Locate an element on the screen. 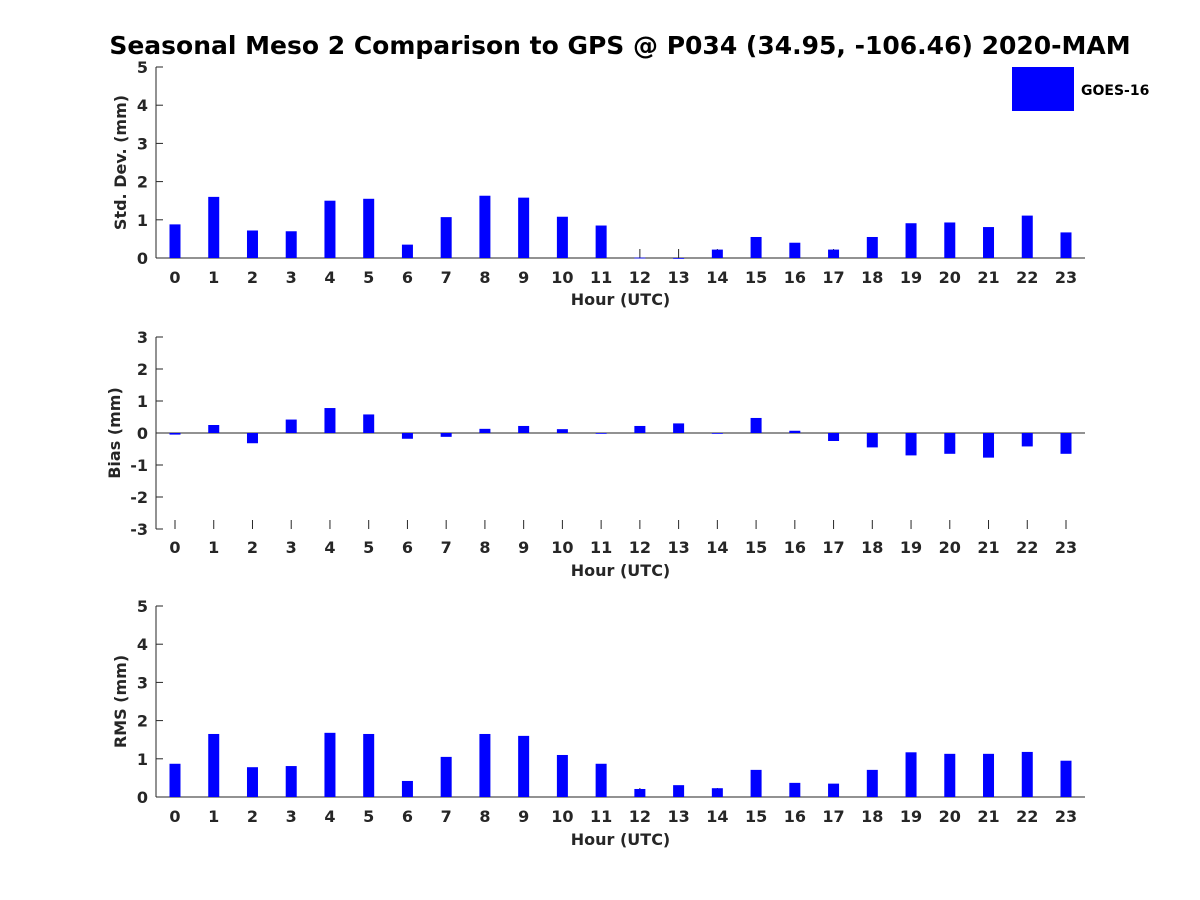  std-xtick-label: 16 is located at coordinates (795, 277).